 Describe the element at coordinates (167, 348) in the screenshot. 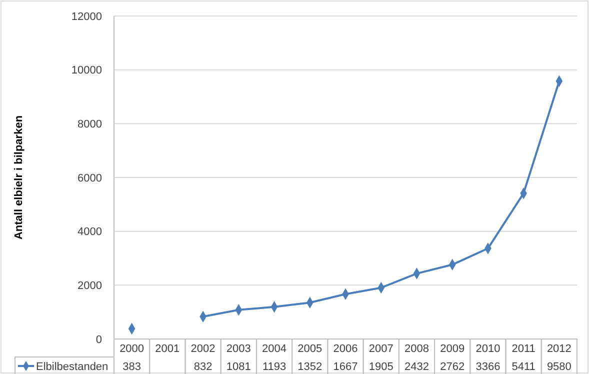

I see `x-tick-label: 2001` at that location.